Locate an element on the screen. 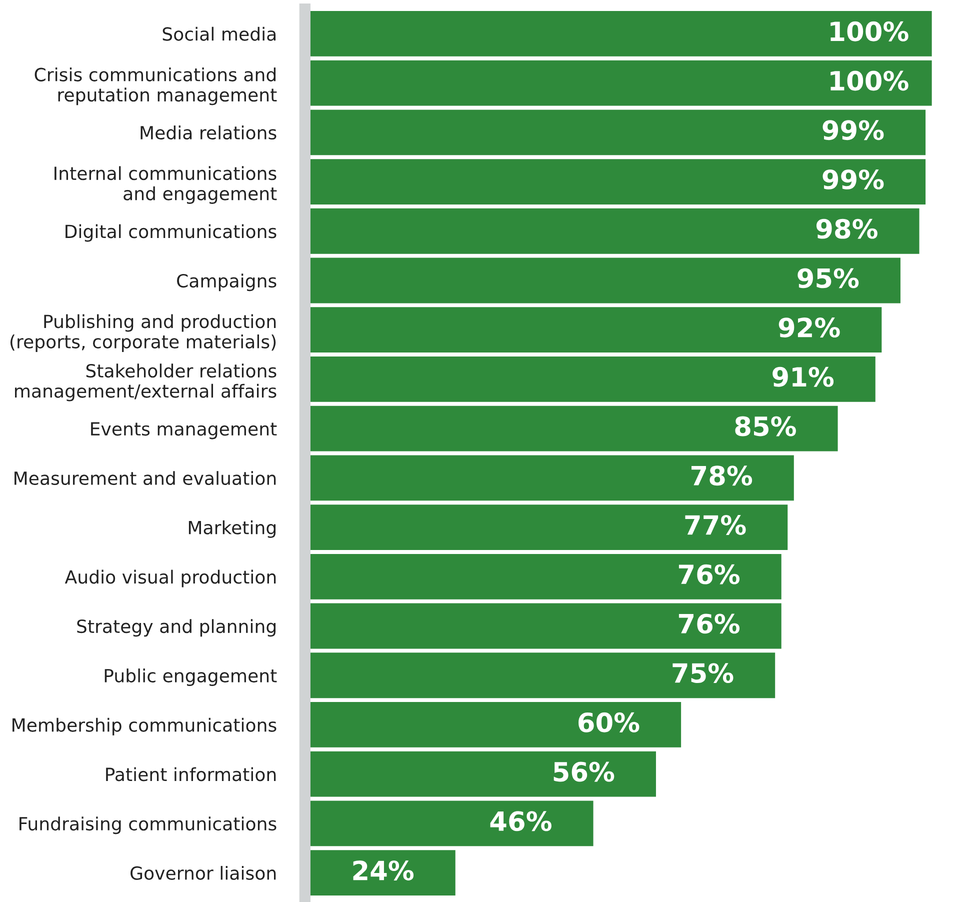  y-tick-label: Social media is located at coordinates (219, 33).